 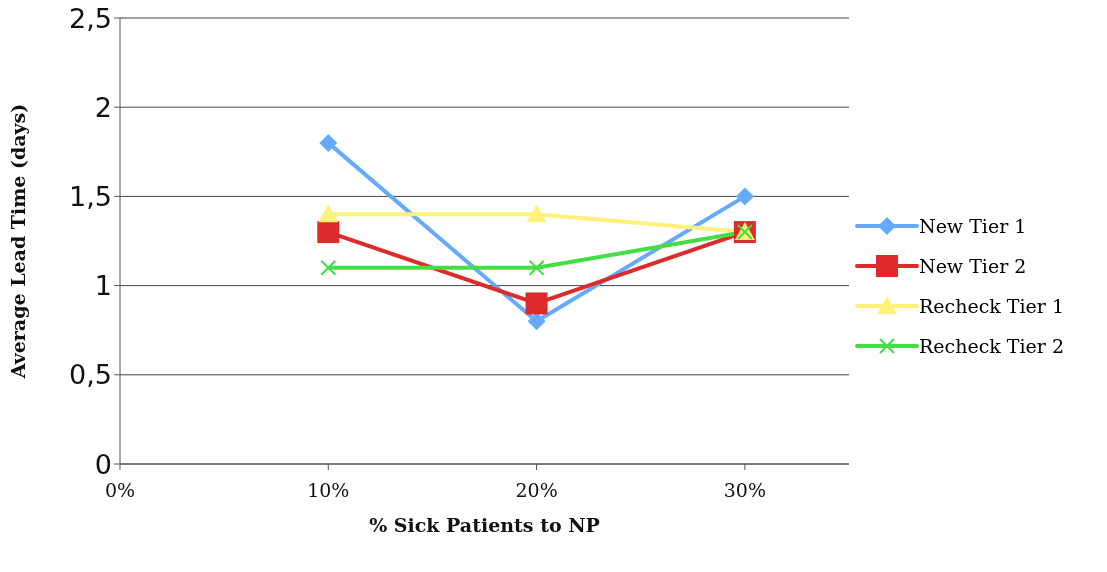 What do you see at coordinates (90, 375) in the screenshot?
I see `y-tick-label: 0,5` at bounding box center [90, 375].